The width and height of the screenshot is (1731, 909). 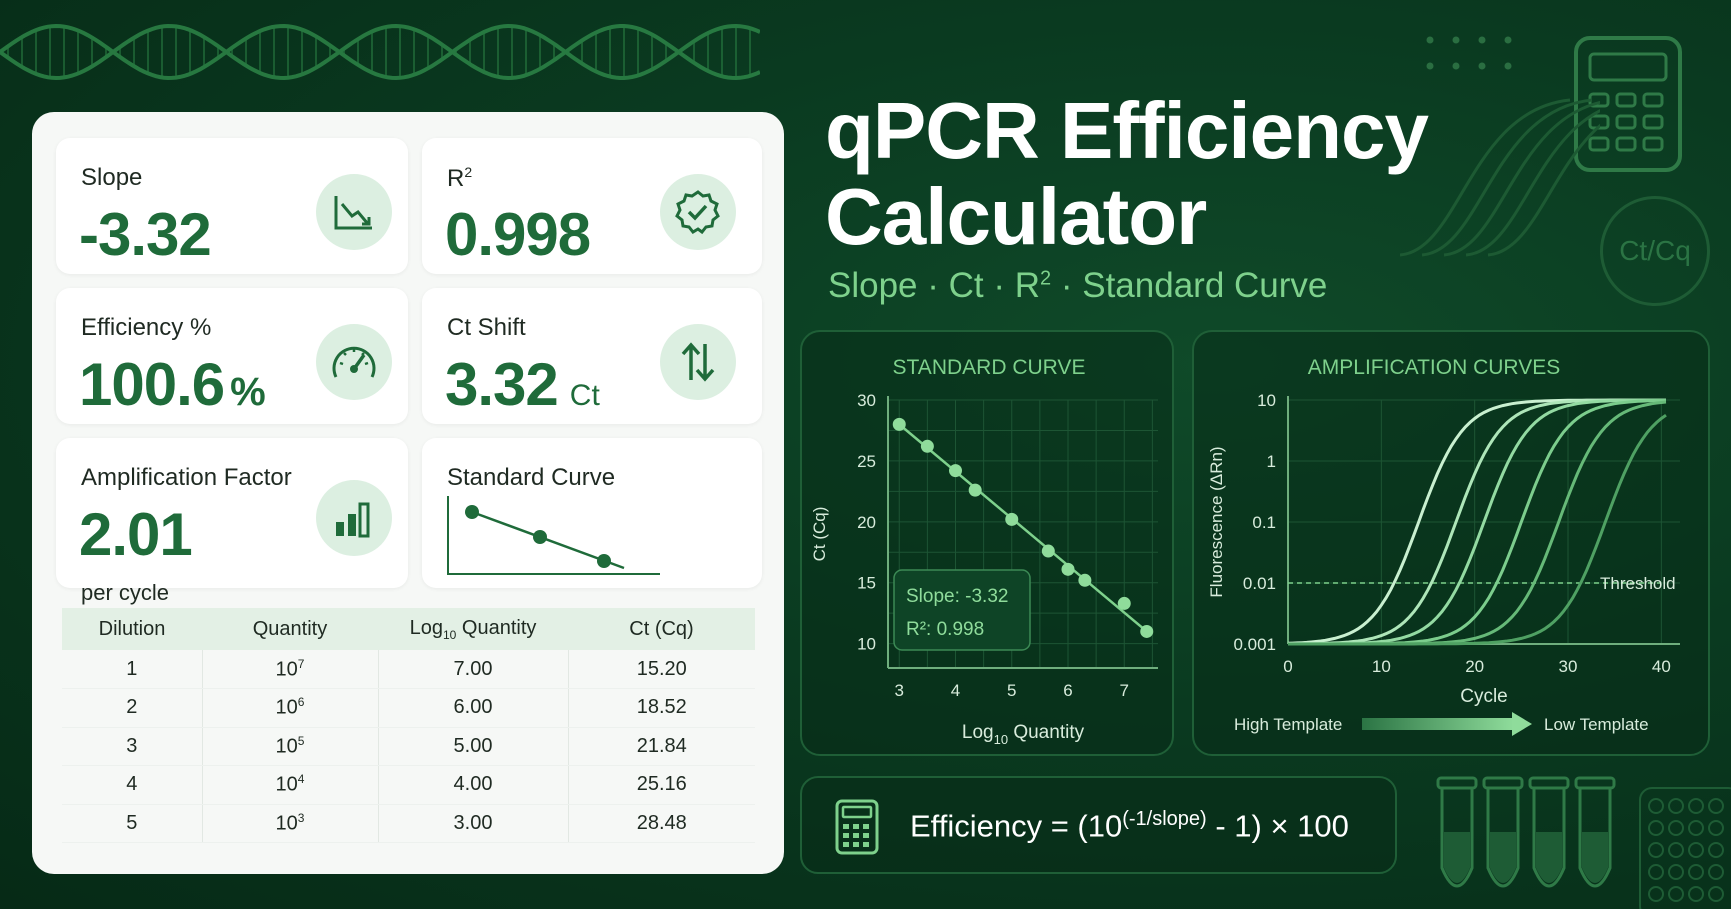 What do you see at coordinates (531, 477) in the screenshot?
I see `standard-curve-card-label: Standard Curve` at bounding box center [531, 477].